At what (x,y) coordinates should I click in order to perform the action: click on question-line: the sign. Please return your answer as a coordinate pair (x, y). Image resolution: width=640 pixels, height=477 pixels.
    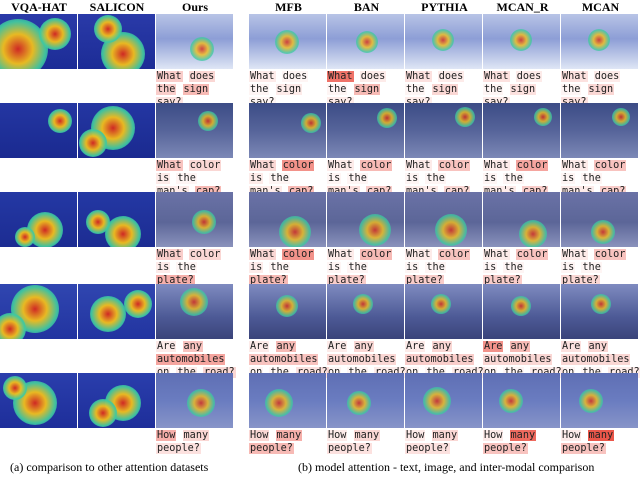
    Looking at the image, I should click on (600, 89).